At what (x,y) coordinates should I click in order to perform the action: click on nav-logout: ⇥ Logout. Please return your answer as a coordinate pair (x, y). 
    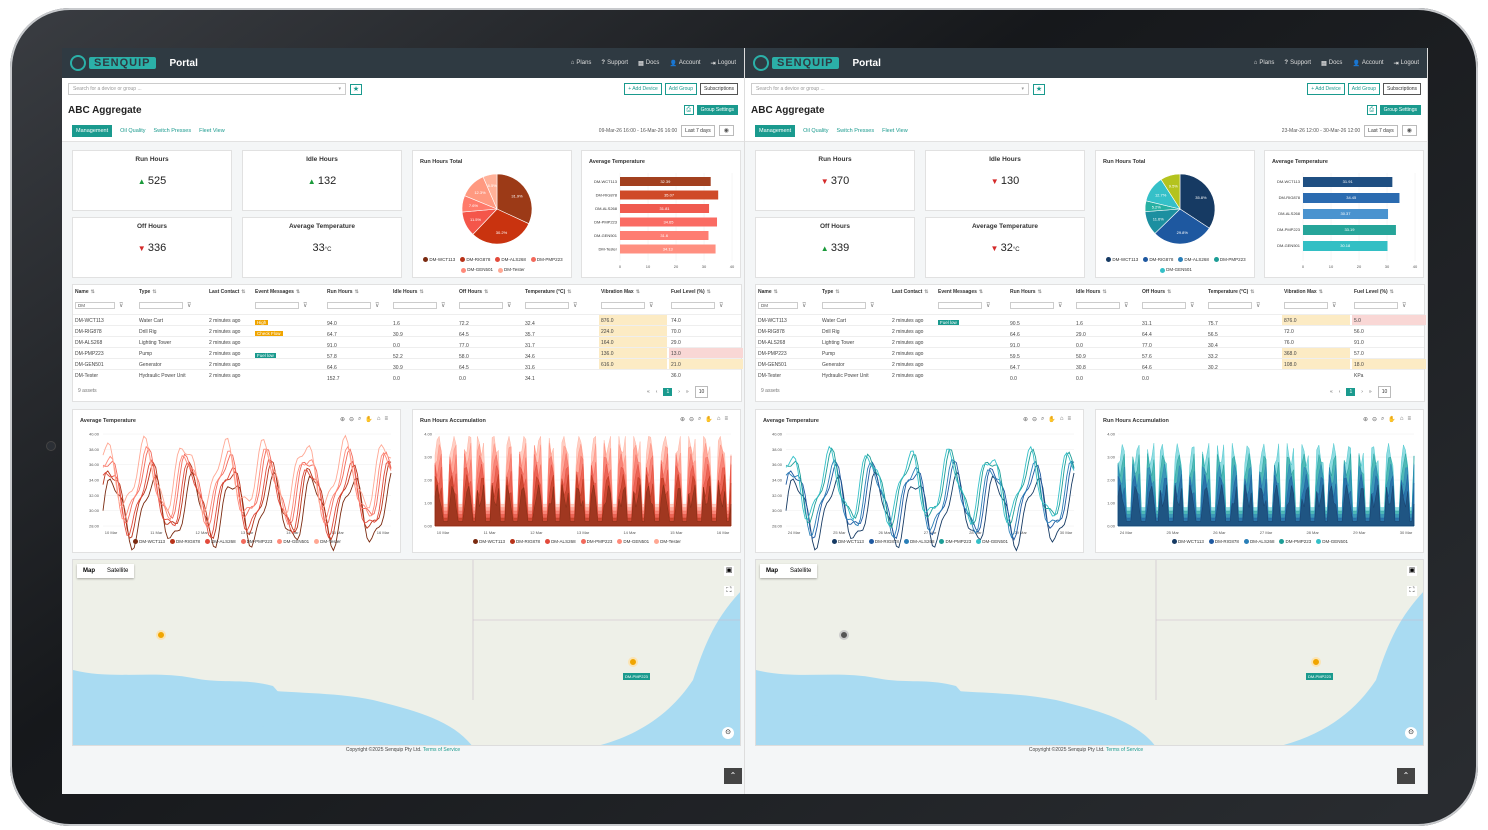
    Looking at the image, I should click on (723, 63).